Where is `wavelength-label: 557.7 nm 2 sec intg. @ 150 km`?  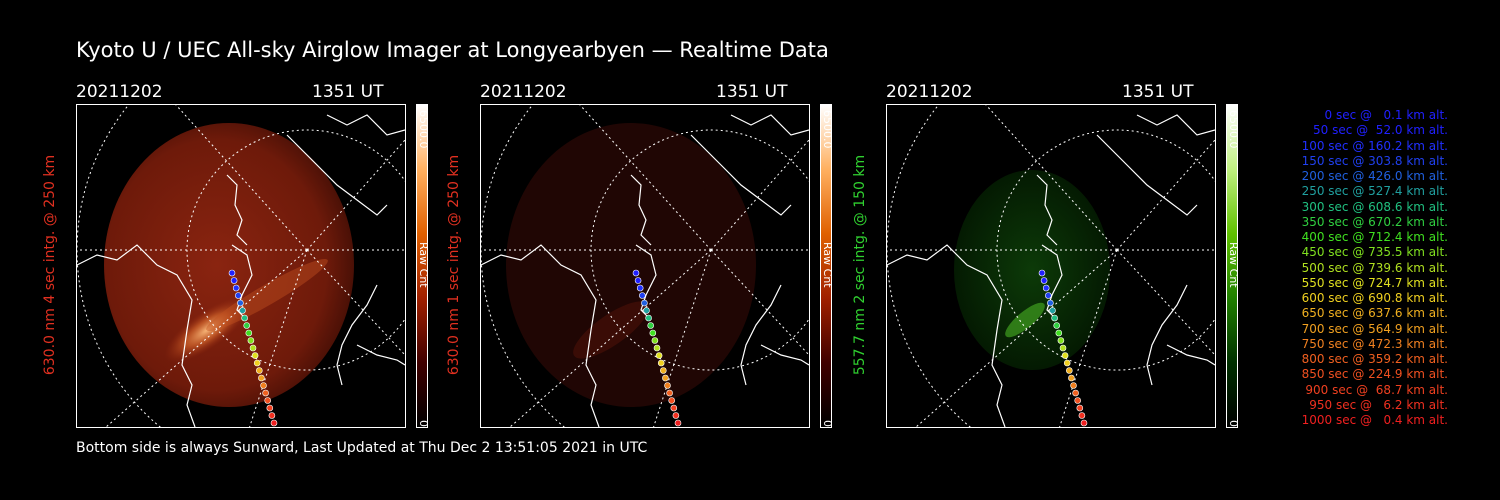 wavelength-label: 557.7 nm 2 sec intg. @ 150 km is located at coordinates (860, 265).